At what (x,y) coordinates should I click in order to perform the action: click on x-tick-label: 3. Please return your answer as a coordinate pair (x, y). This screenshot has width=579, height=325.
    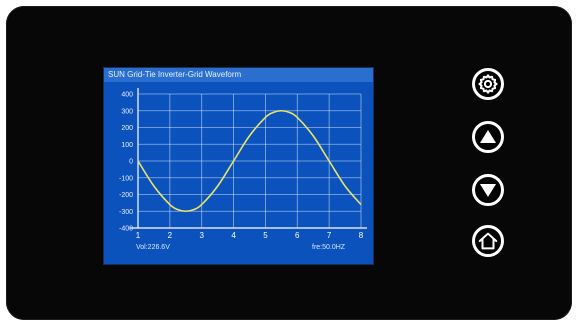
    Looking at the image, I should click on (201, 235).